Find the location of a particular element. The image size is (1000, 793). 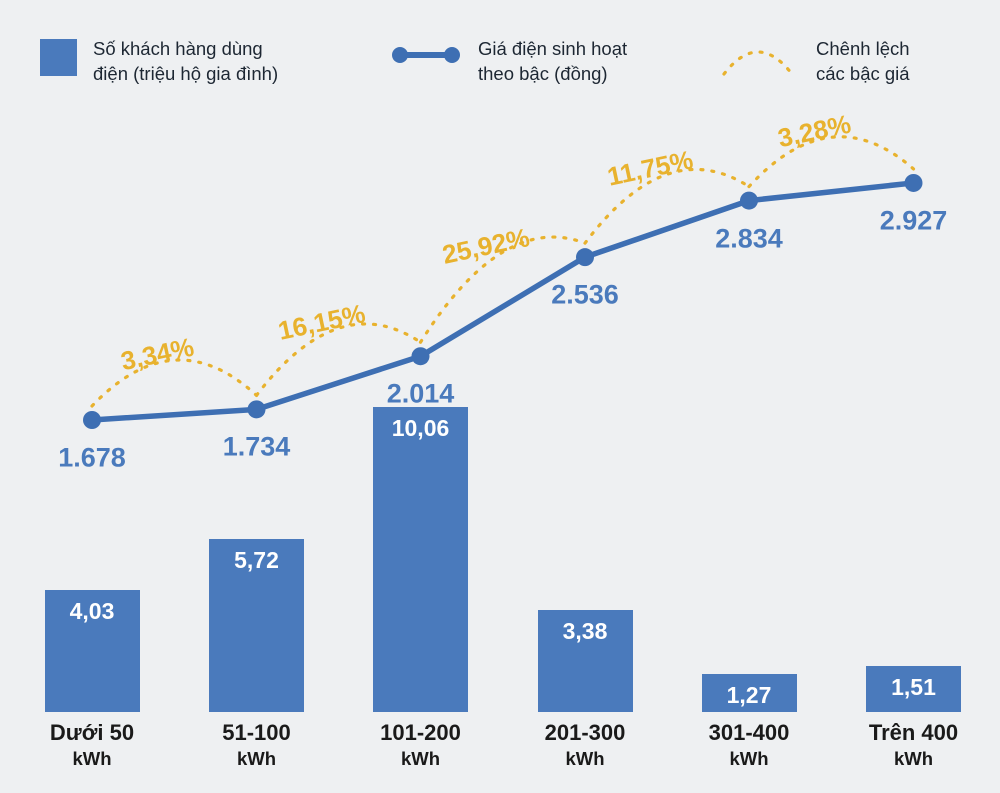

legend-item-diff: Chênh lệch các bậc giá is located at coordinates (813, 61).